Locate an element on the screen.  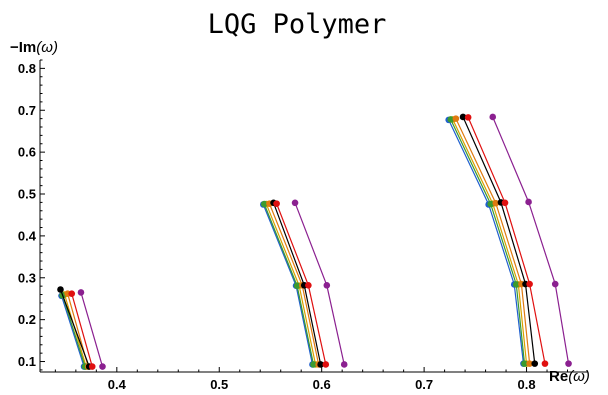
y-tick-label: 0.7 is located at coordinates (27, 110).